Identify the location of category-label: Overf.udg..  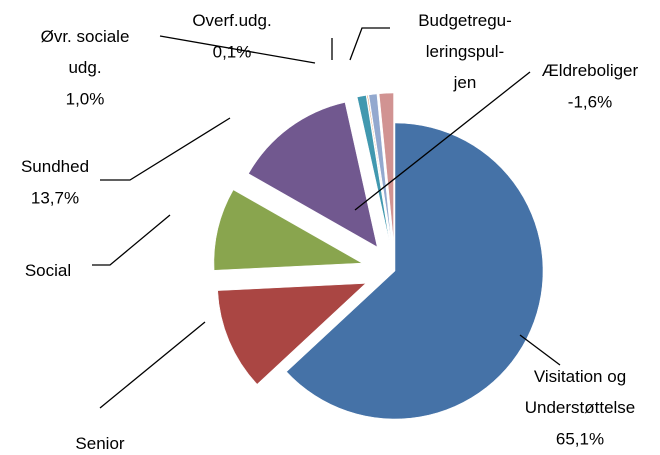
(231, 20).